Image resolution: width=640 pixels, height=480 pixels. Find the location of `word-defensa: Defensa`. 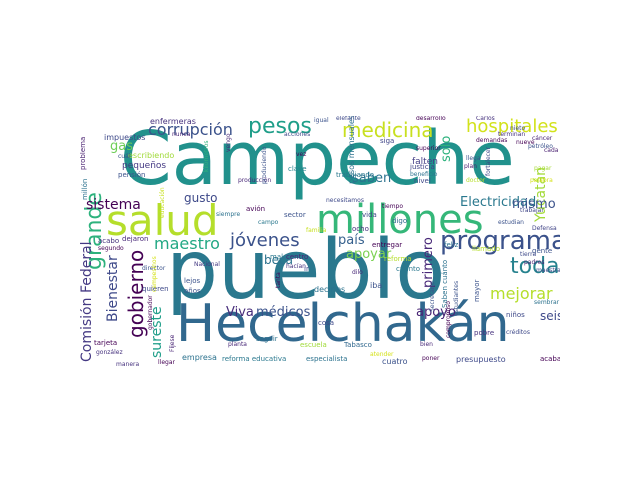

word-defensa: Defensa is located at coordinates (544, 228).